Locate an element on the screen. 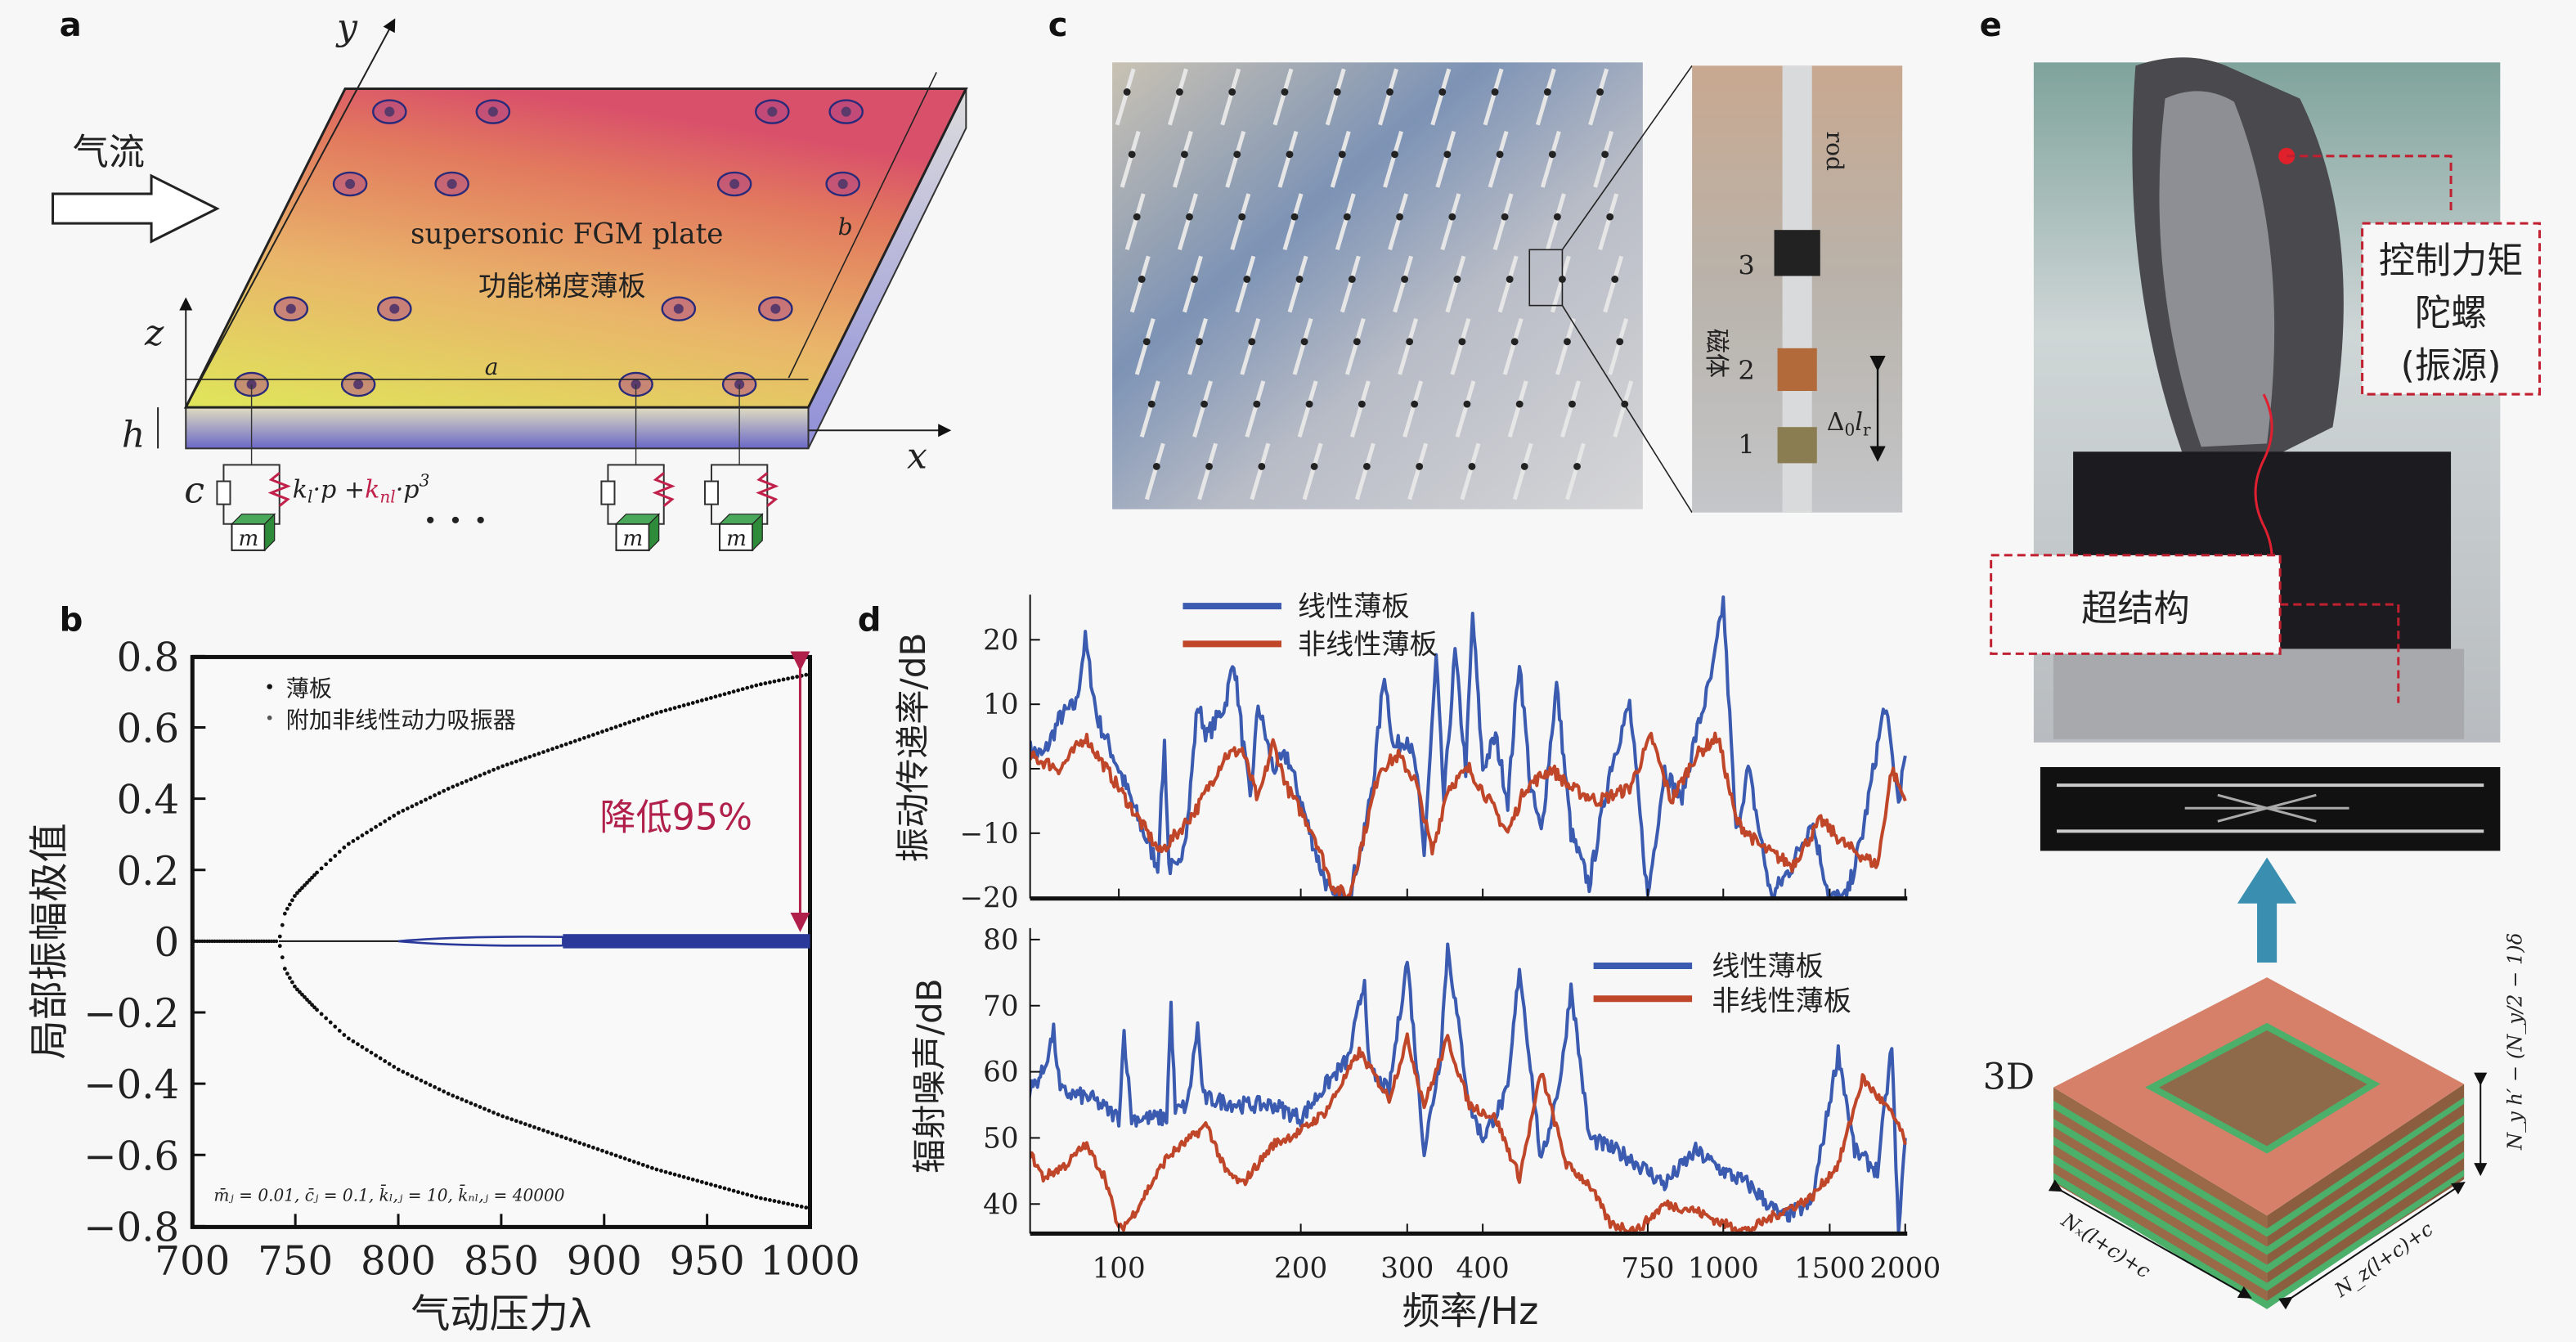  y-tick-label-d-top: −20 is located at coordinates (989, 898).